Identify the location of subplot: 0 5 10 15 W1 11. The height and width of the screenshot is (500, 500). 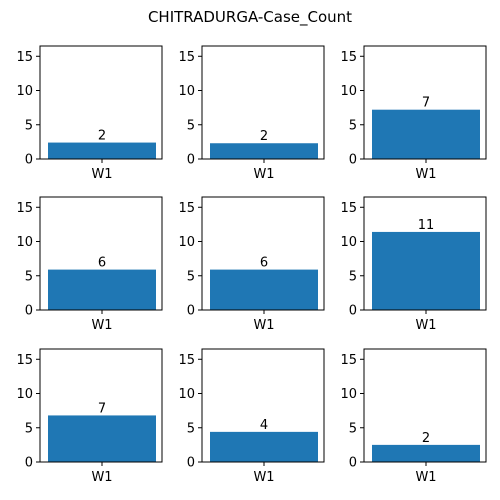
(413, 264).